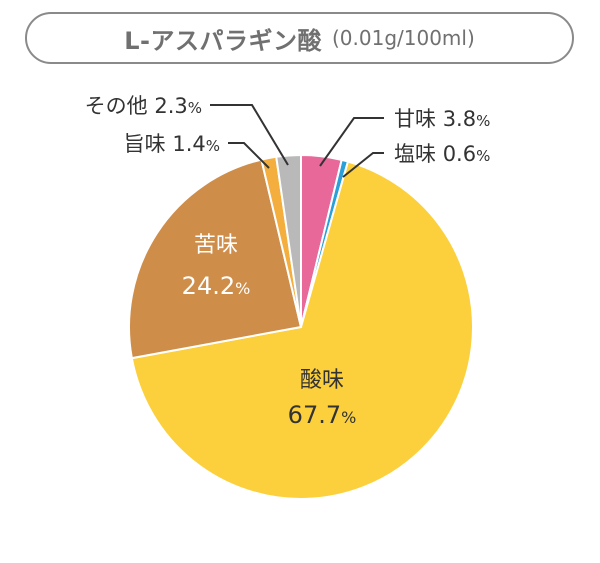  I want to click on slice-value-label-2: 67.7%, so click(322, 415).